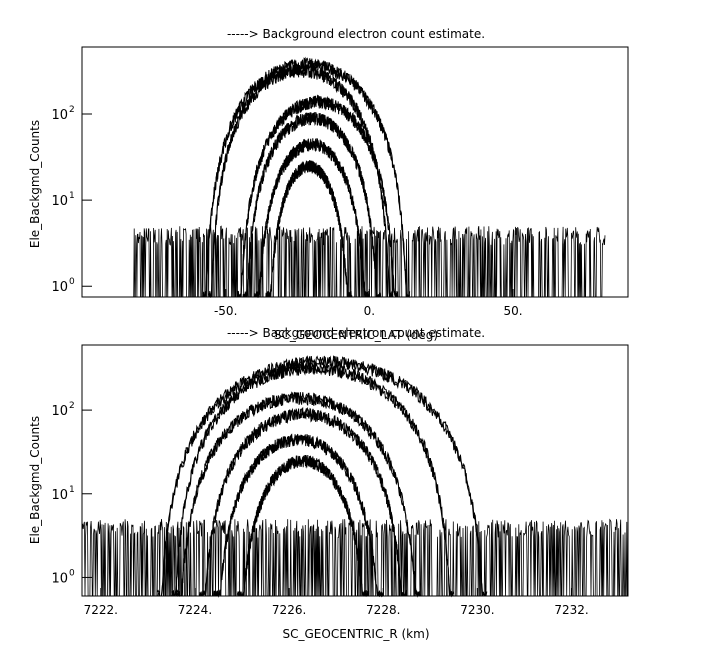  Describe the element at coordinates (383, 610) in the screenshot. I see `x-tick-label: 7228.` at that location.